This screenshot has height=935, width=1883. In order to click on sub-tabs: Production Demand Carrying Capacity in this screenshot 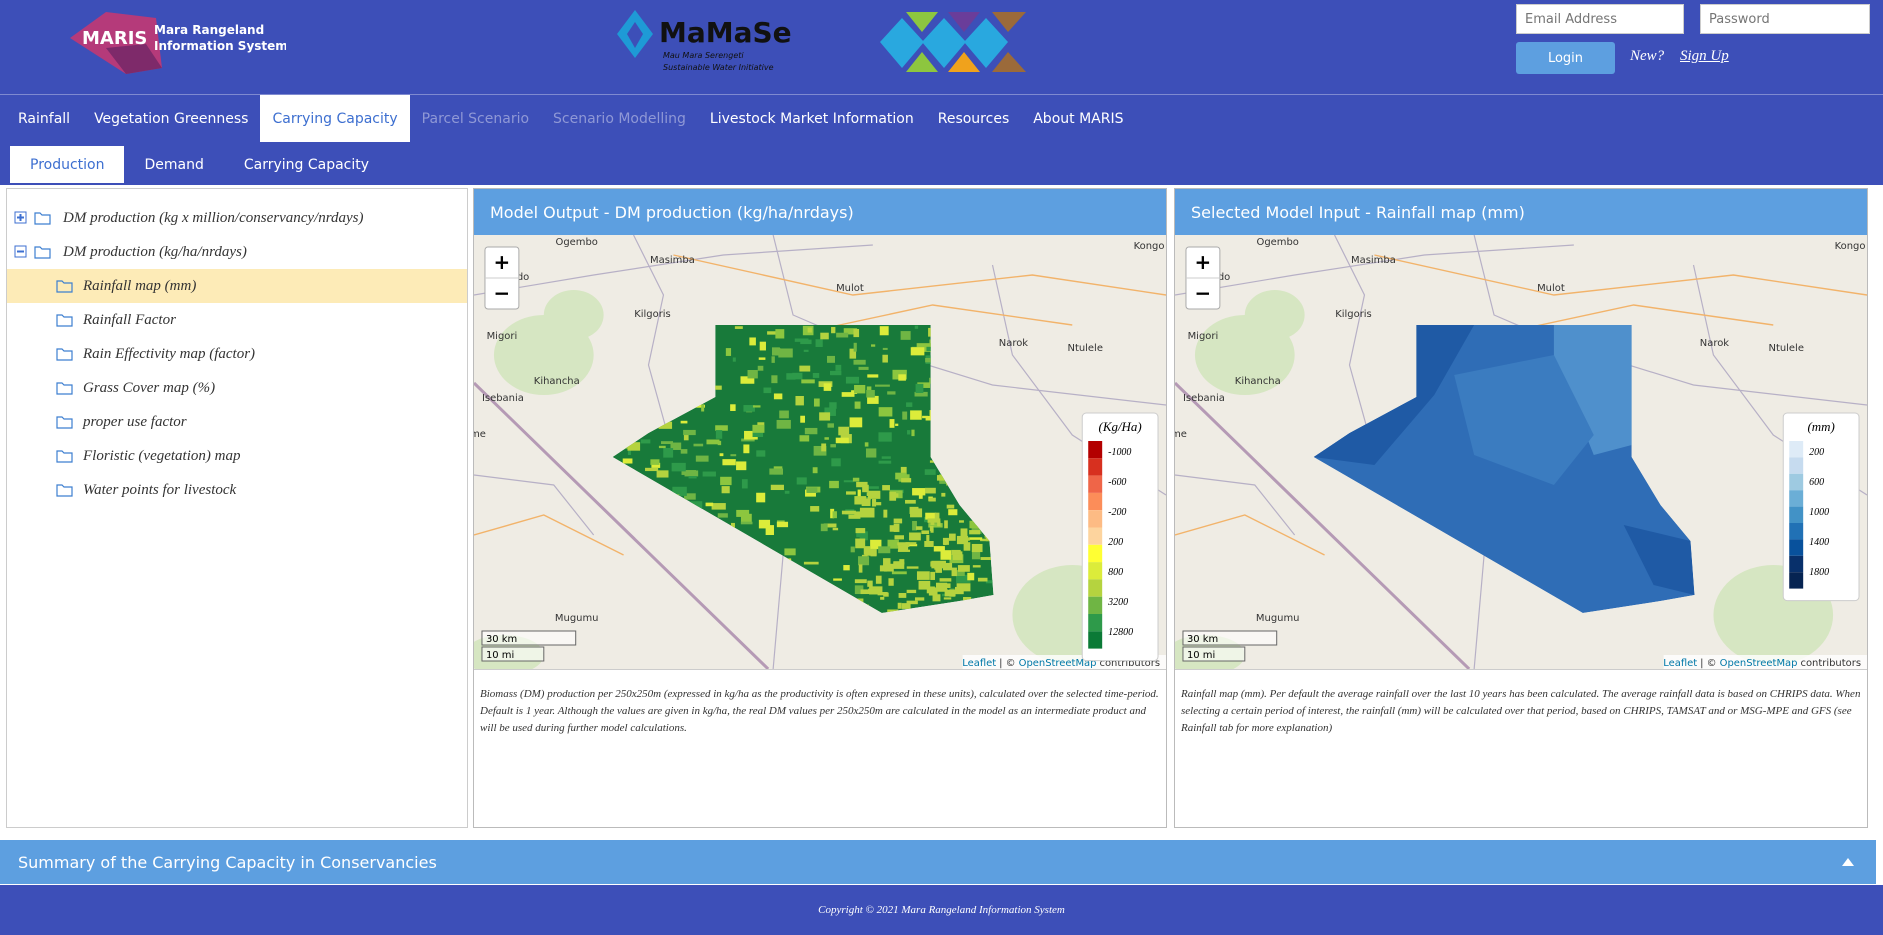, I will do `click(941, 163)`.